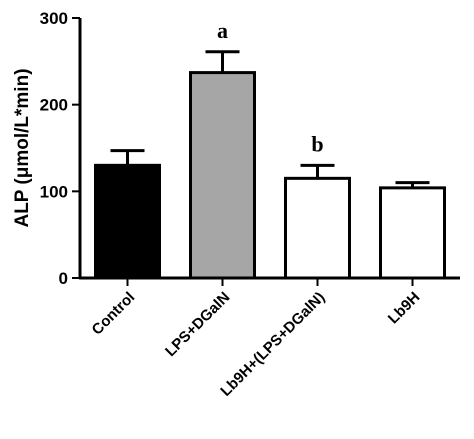  I want to click on y-axis-label: ALP (μmol/L*min), so click(22, 147).